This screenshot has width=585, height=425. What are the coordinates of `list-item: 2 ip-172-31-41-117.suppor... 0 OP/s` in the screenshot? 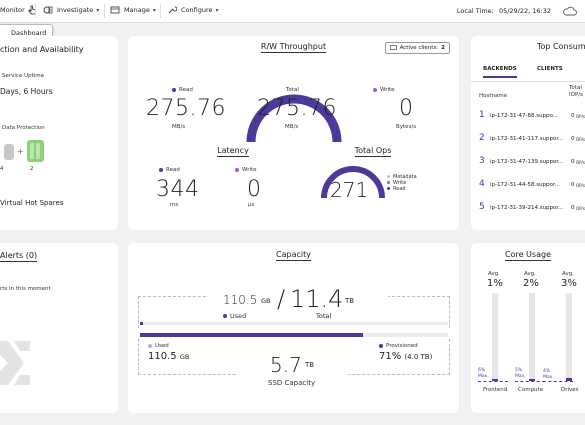 It's located at (532, 140).